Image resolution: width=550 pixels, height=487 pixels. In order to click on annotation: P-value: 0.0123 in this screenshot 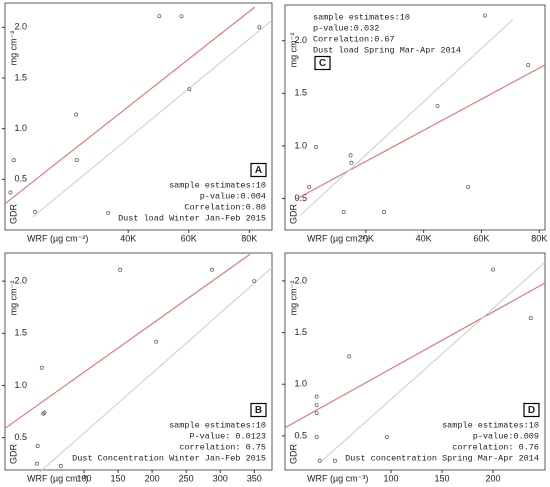, I will do `click(227, 436)`.